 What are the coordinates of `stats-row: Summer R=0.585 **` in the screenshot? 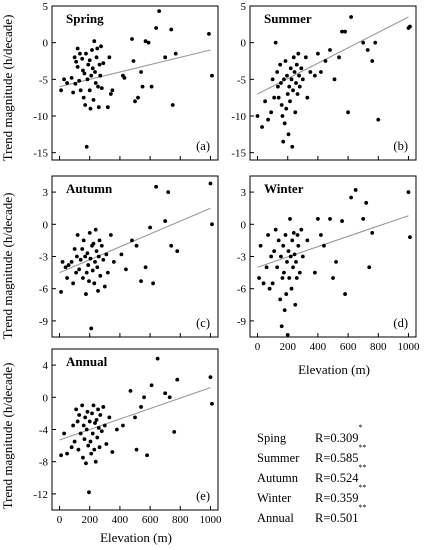 It's located at (342, 456).